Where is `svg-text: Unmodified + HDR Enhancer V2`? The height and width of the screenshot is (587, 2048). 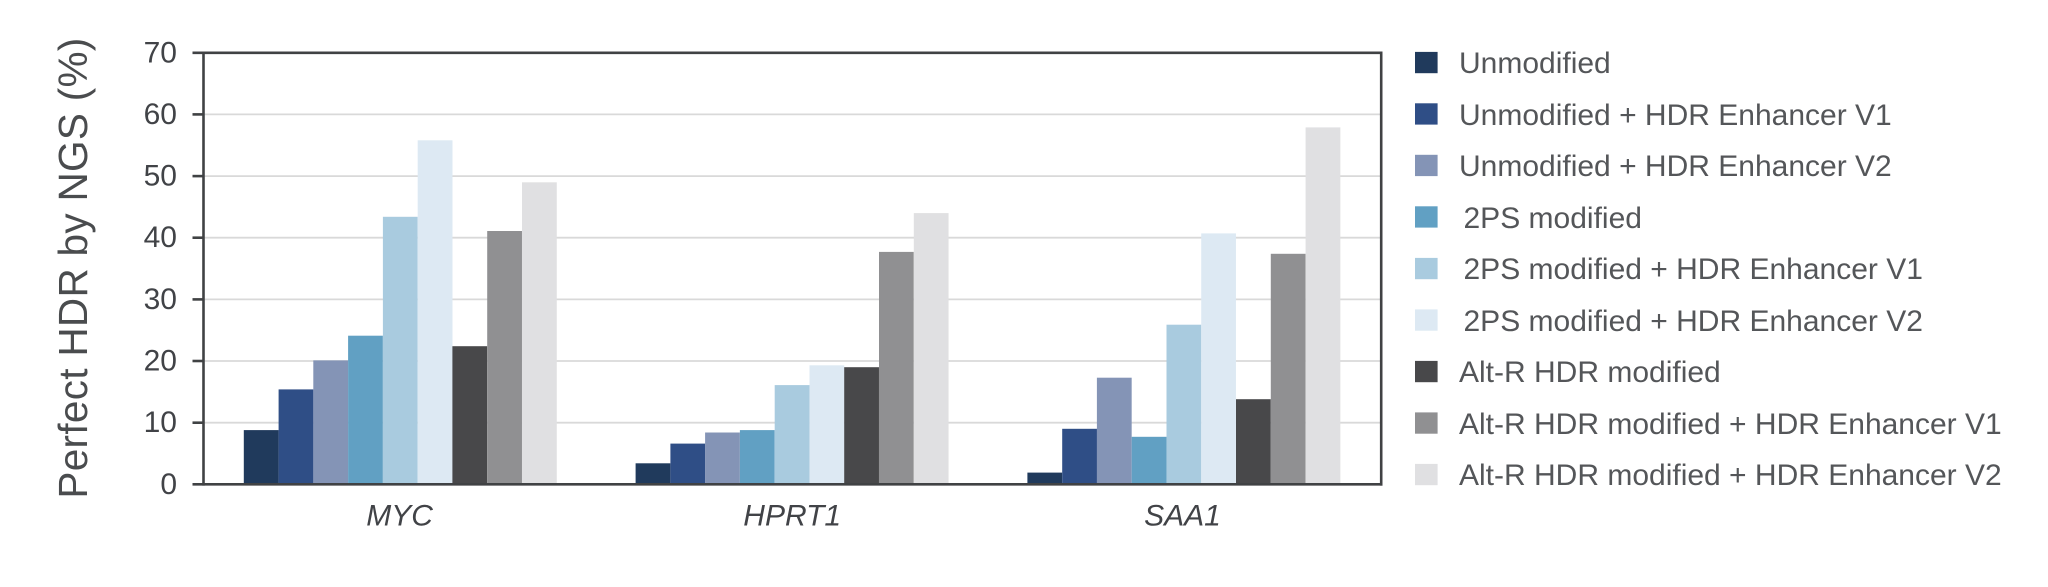 svg-text: Unmodified + HDR Enhancer V2 is located at coordinates (1675, 166).